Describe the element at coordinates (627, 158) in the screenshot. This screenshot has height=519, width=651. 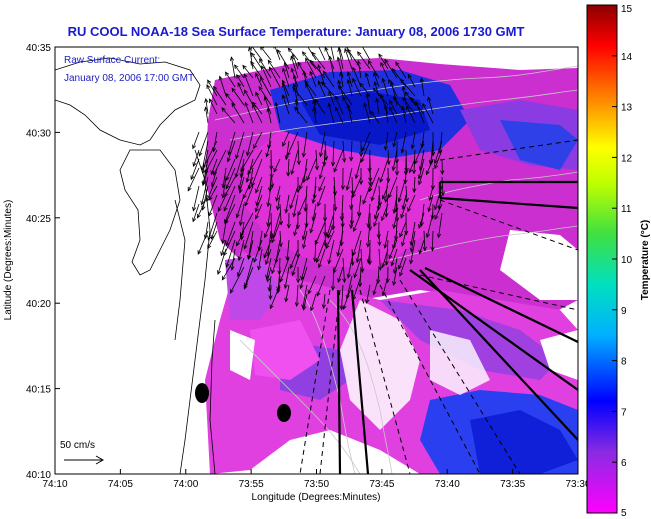
I see `colorbar-tick-label: 12` at that location.